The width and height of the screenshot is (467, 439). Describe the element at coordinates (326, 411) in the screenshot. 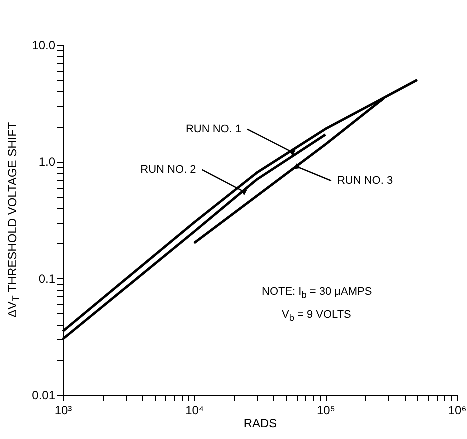

I see `x-tick-label: 10⁵` at that location.